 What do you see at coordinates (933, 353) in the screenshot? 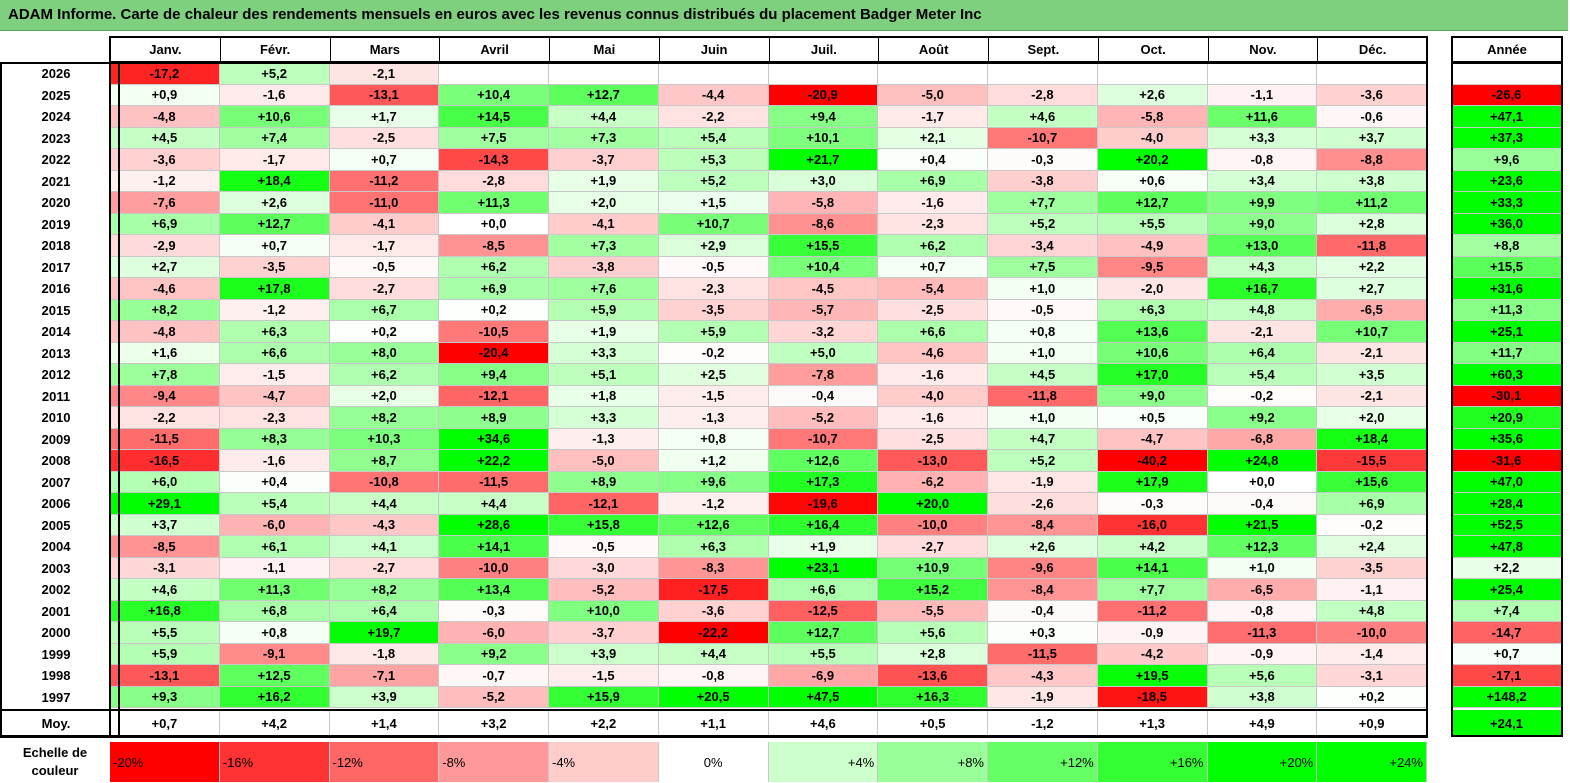
I see `heat-cell: -4,6` at bounding box center [933, 353].